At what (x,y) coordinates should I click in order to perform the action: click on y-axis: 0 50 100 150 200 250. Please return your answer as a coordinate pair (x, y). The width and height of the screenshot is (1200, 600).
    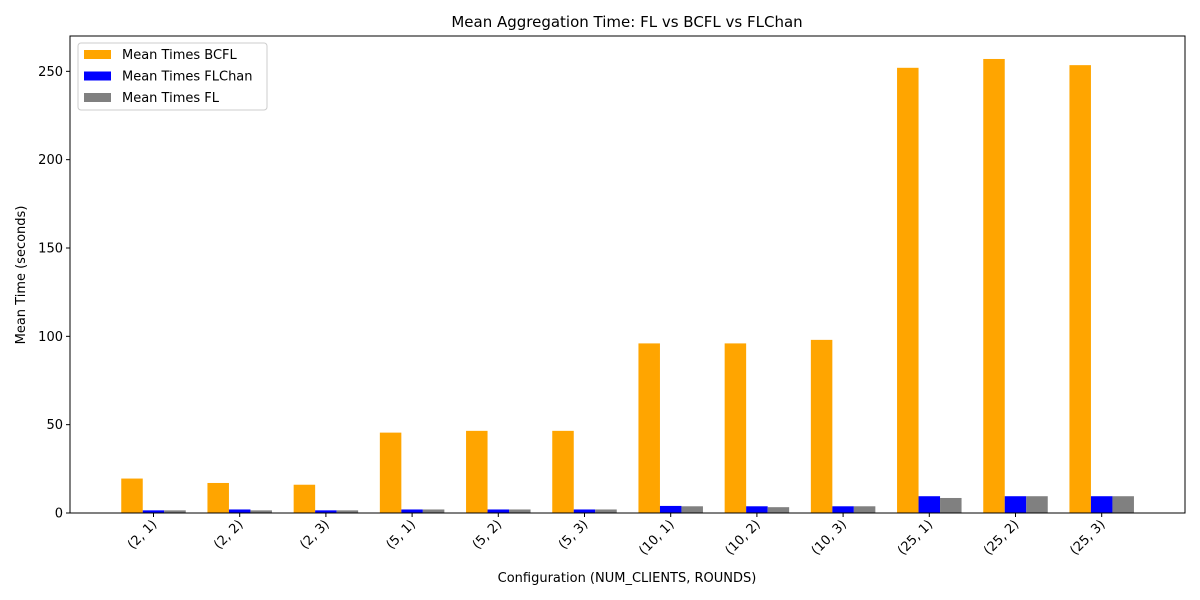
    Looking at the image, I should click on (54, 293).